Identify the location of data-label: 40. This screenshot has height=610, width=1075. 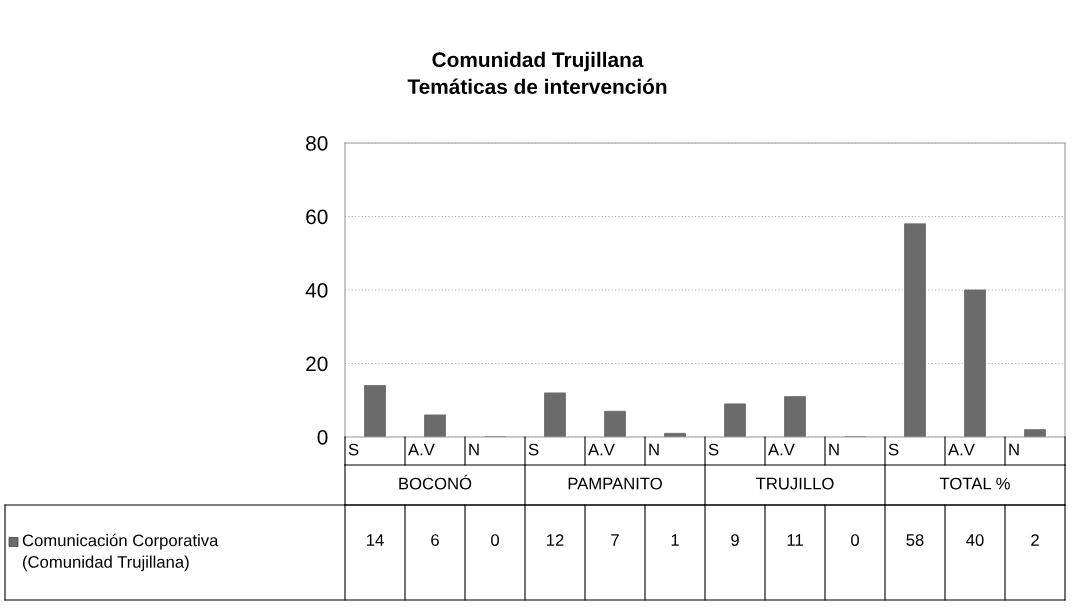
(975, 540).